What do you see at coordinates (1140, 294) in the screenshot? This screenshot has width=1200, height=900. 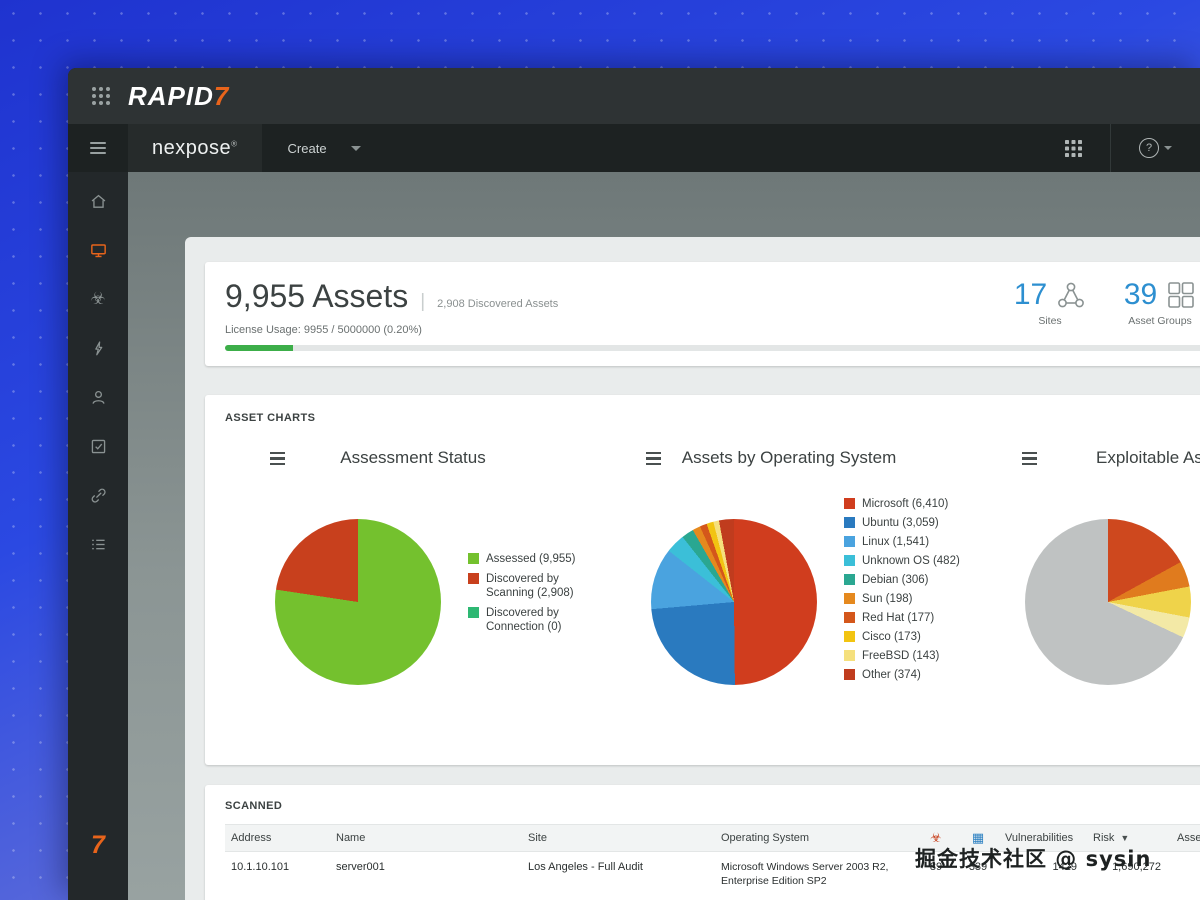 I see `asset-groups-count: 39` at bounding box center [1140, 294].